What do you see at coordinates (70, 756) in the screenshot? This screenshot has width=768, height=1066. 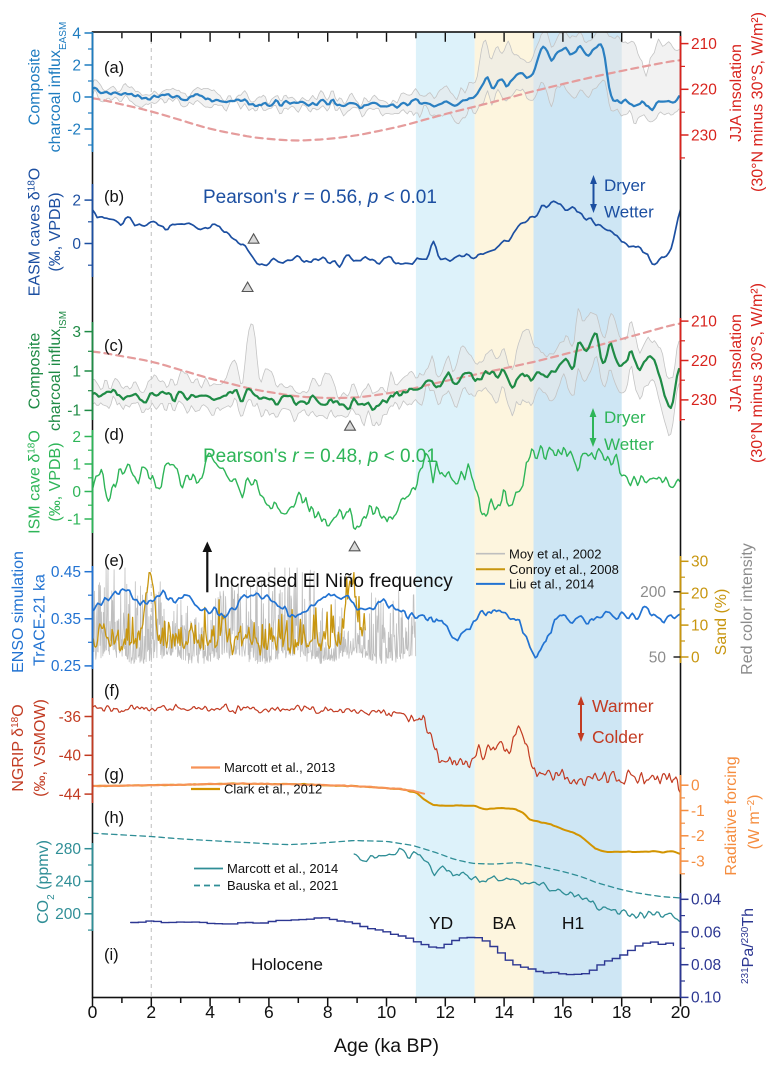 I see `svg-text: -40` at bounding box center [70, 756].